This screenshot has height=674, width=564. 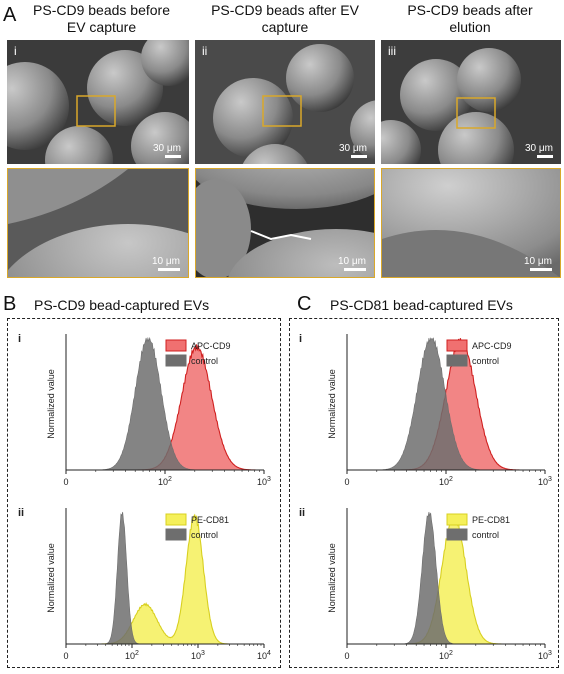 What do you see at coordinates (15, 51) in the screenshot?
I see `image-tag-i: i` at bounding box center [15, 51].